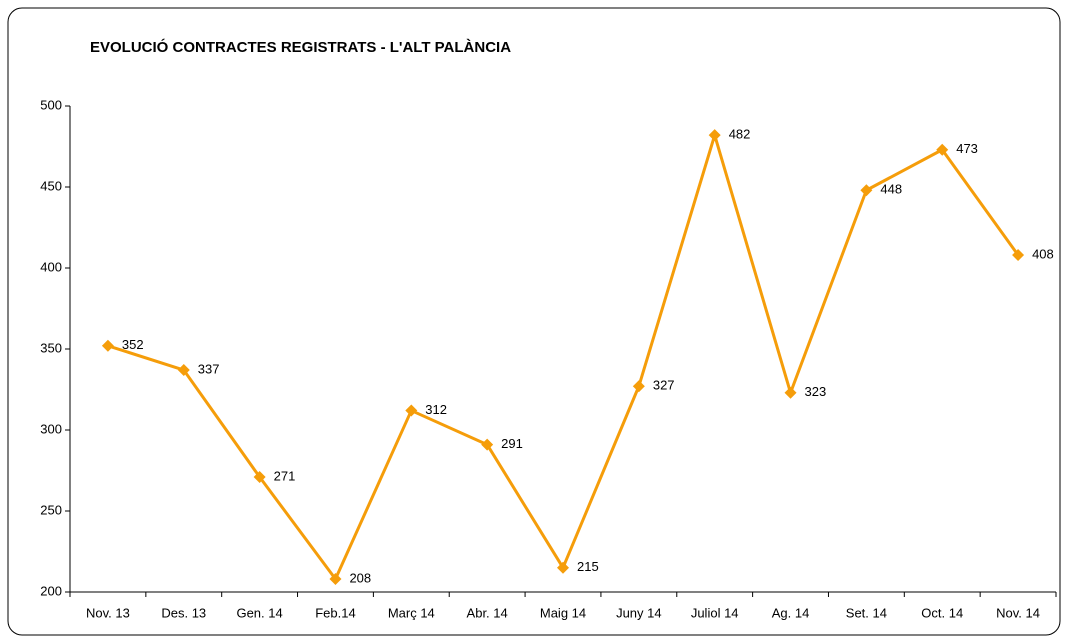 The height and width of the screenshot is (643, 1068). Describe the element at coordinates (791, 612) in the screenshot. I see `x-tick-label: Ag. 14` at that location.